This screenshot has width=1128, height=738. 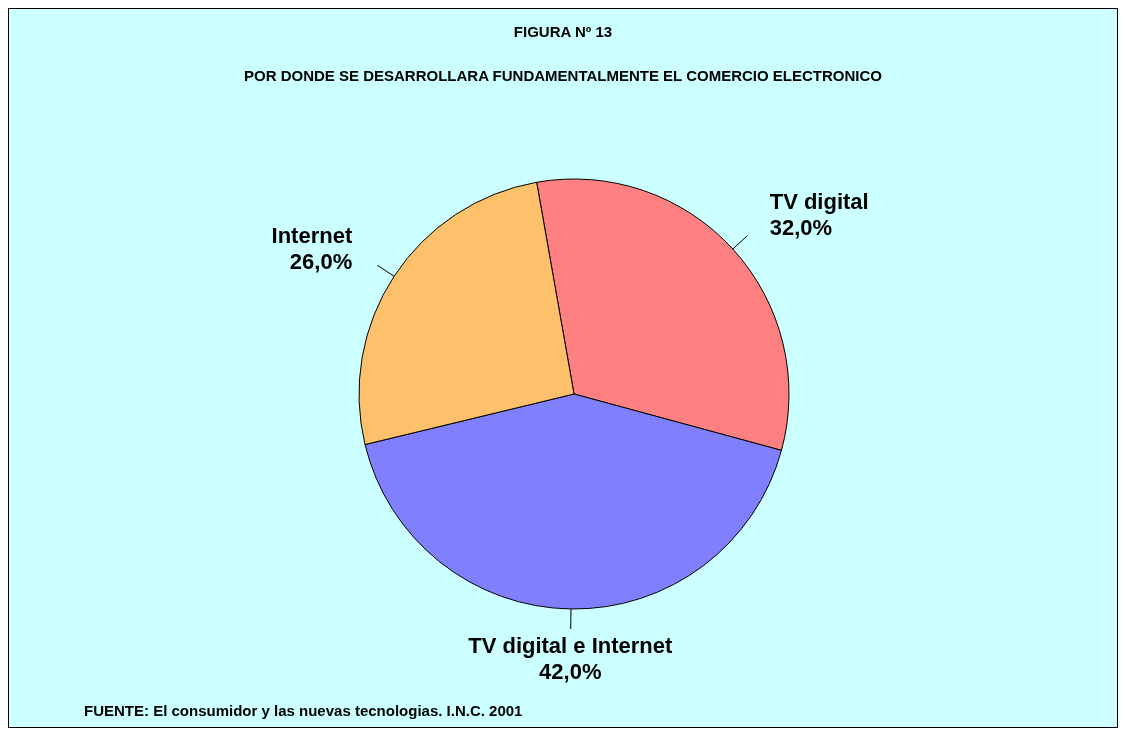 I want to click on slice-label: TV digital e Internet, so click(x=571, y=645).